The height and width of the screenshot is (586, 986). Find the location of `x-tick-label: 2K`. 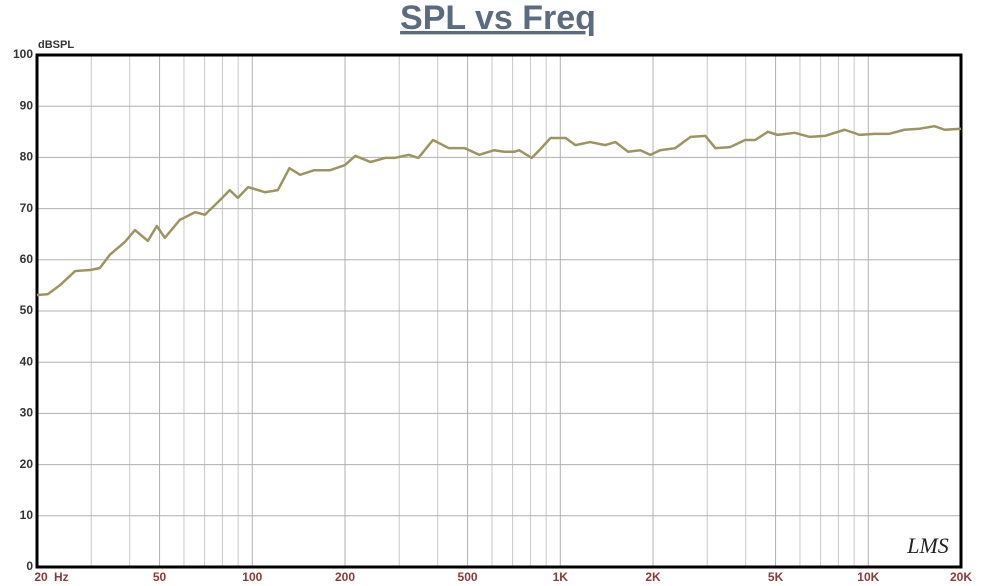

x-tick-label: 2K is located at coordinates (653, 577).